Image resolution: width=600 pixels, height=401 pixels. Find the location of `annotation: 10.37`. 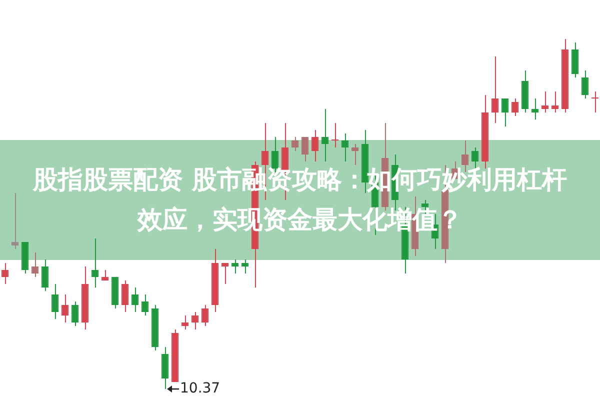

annotation: 10.37 is located at coordinates (200, 388).